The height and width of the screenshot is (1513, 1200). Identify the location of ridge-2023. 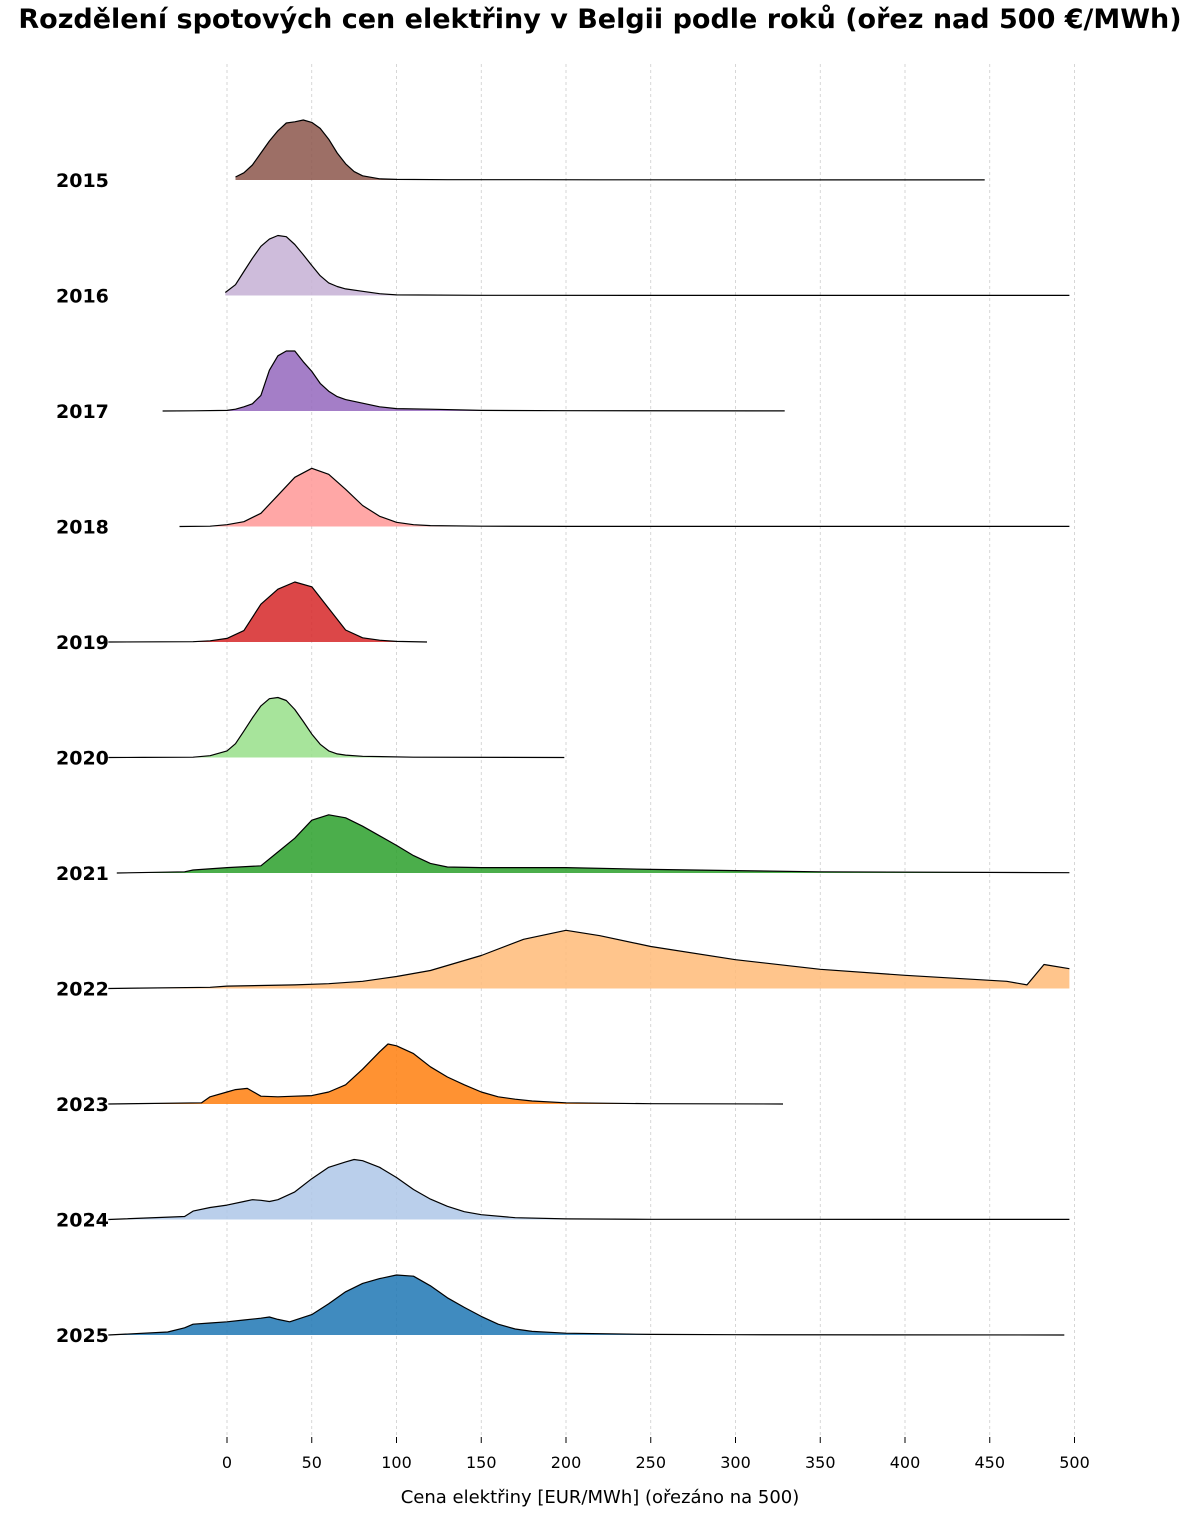
(446, 1074).